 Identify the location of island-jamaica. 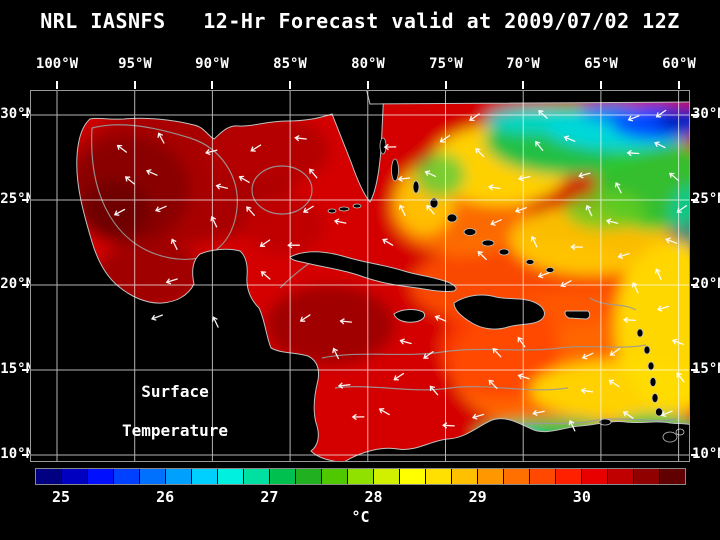
(409, 316).